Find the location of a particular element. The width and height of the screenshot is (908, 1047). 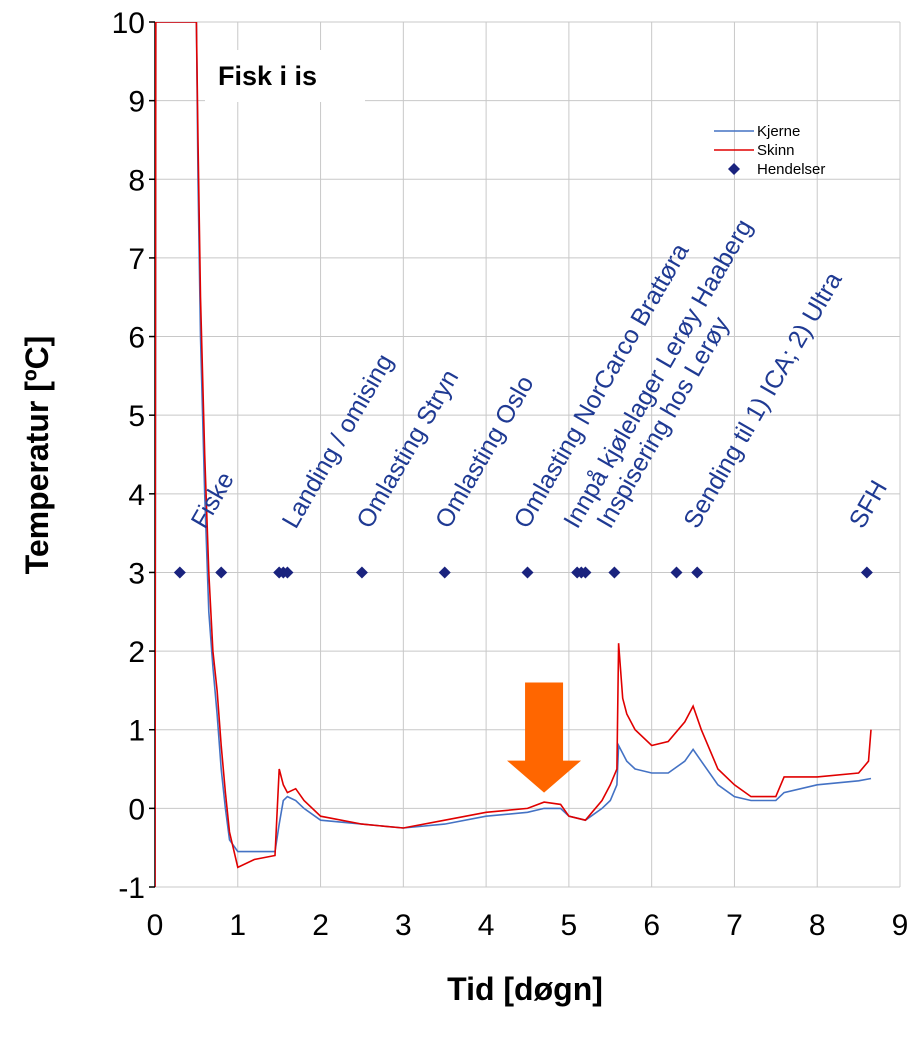

x-tick-label-5: 5 is located at coordinates (569, 925).